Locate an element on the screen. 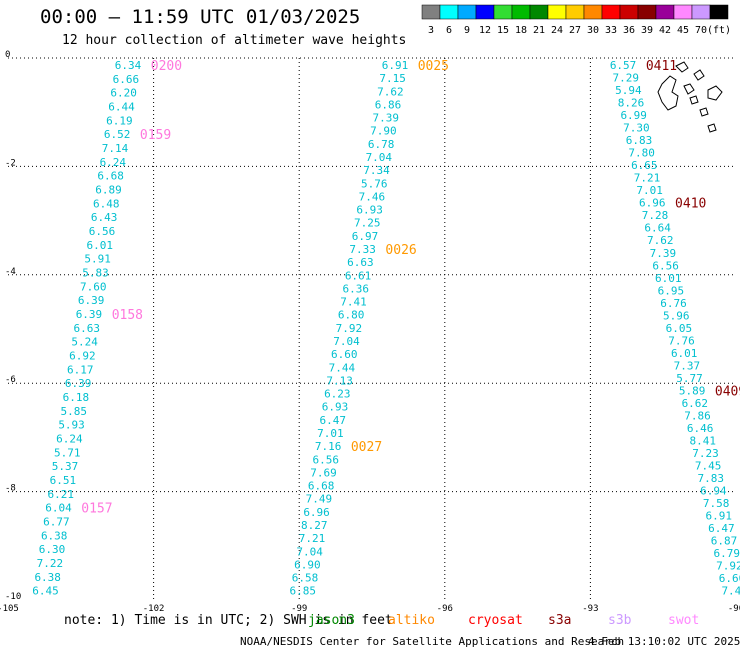 The image size is (740, 650). wave-height-value: 6.36 is located at coordinates (356, 288).